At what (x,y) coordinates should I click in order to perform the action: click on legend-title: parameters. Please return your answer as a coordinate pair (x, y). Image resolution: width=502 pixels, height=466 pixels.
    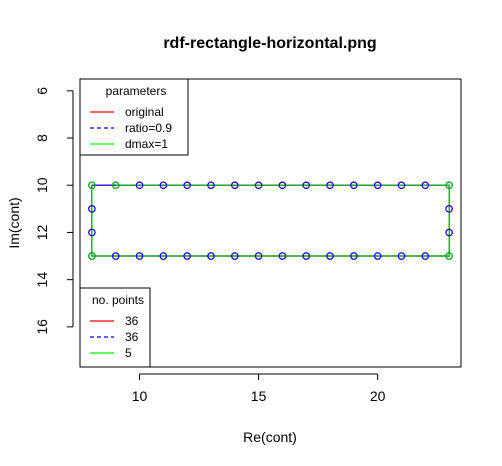
    Looking at the image, I should click on (136, 91).